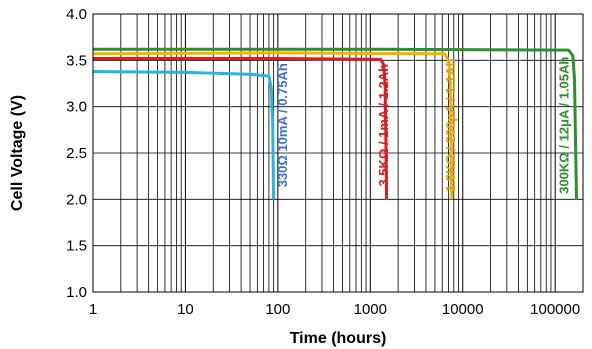 This screenshot has width=592, height=349. Describe the element at coordinates (76, 292) in the screenshot. I see `y-tick-label: 1.0` at that location.